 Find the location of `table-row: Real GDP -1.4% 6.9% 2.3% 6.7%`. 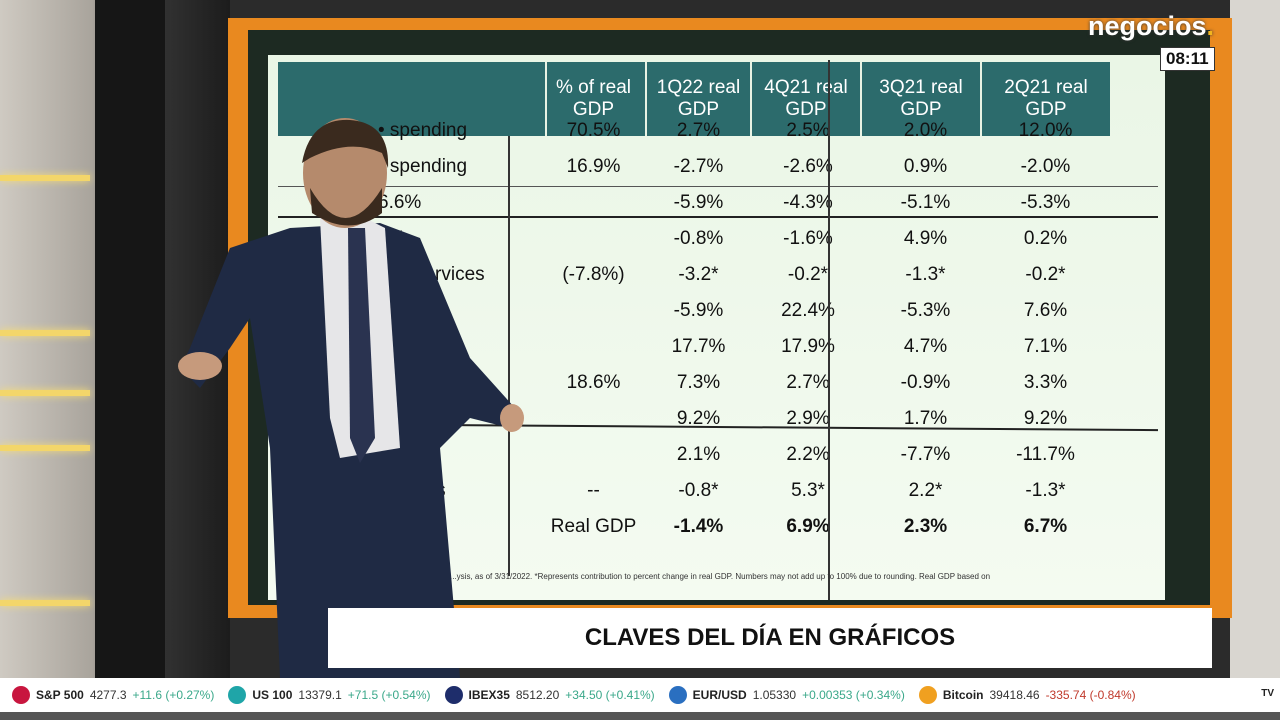

table-row: Real GDP -1.4% 6.9% 2.3% 6.7% is located at coordinates (718, 526).